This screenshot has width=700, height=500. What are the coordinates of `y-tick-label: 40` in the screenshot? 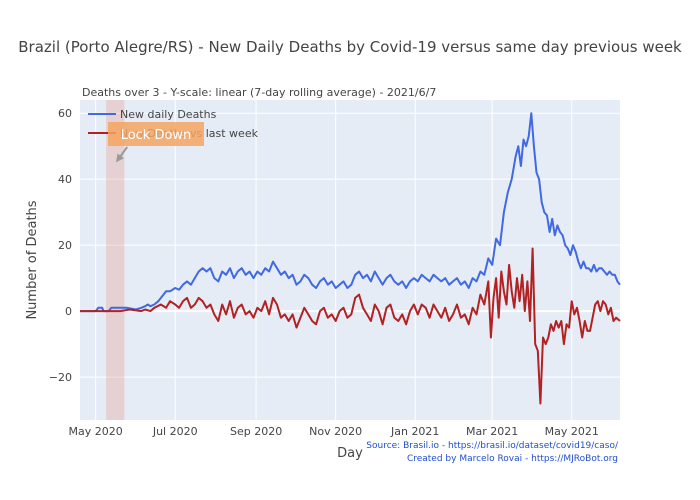 It's located at (65, 179).